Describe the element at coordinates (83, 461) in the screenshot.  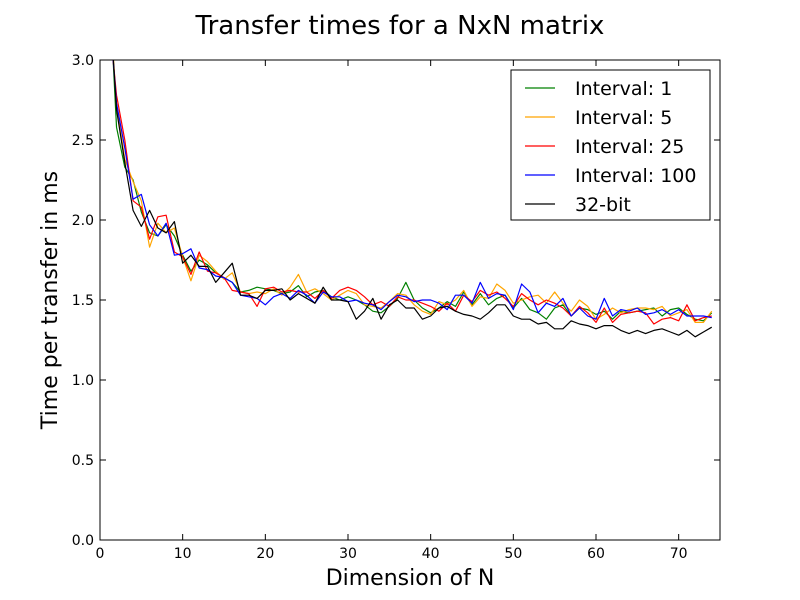
I see `y-tick-label: 0.5` at that location.